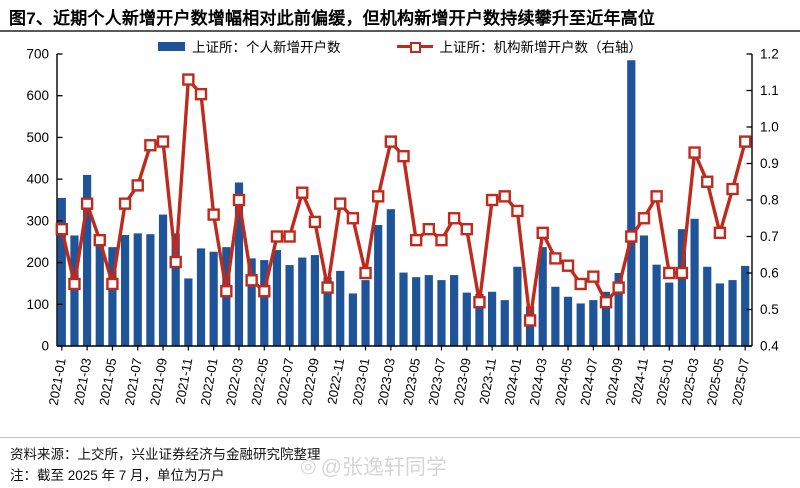 The height and width of the screenshot is (488, 800). I want to click on legend-label-institutional: 上证所：机构新增开户数（右轴）, so click(541, 47).